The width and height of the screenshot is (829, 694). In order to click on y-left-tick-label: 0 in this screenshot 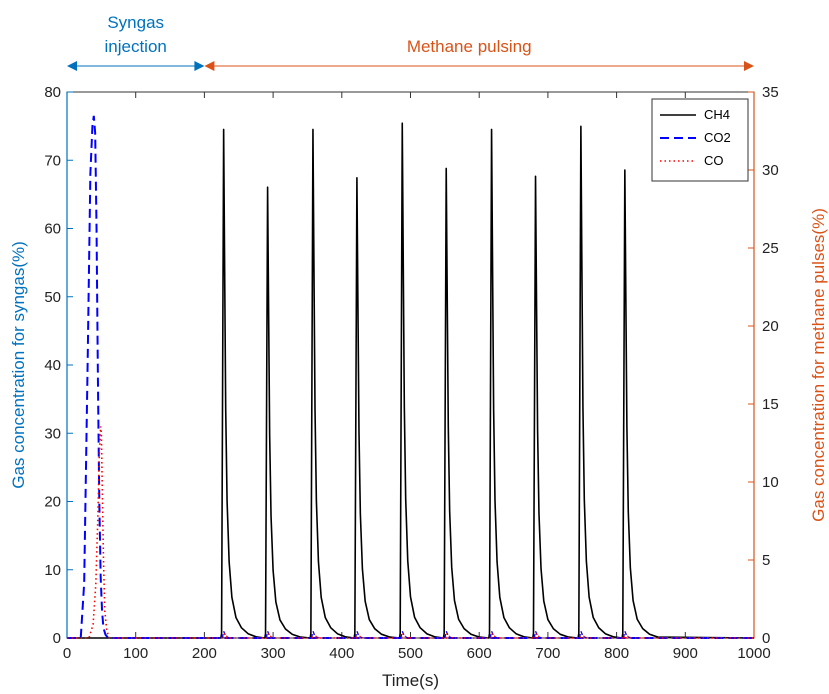, I will do `click(57, 638)`.